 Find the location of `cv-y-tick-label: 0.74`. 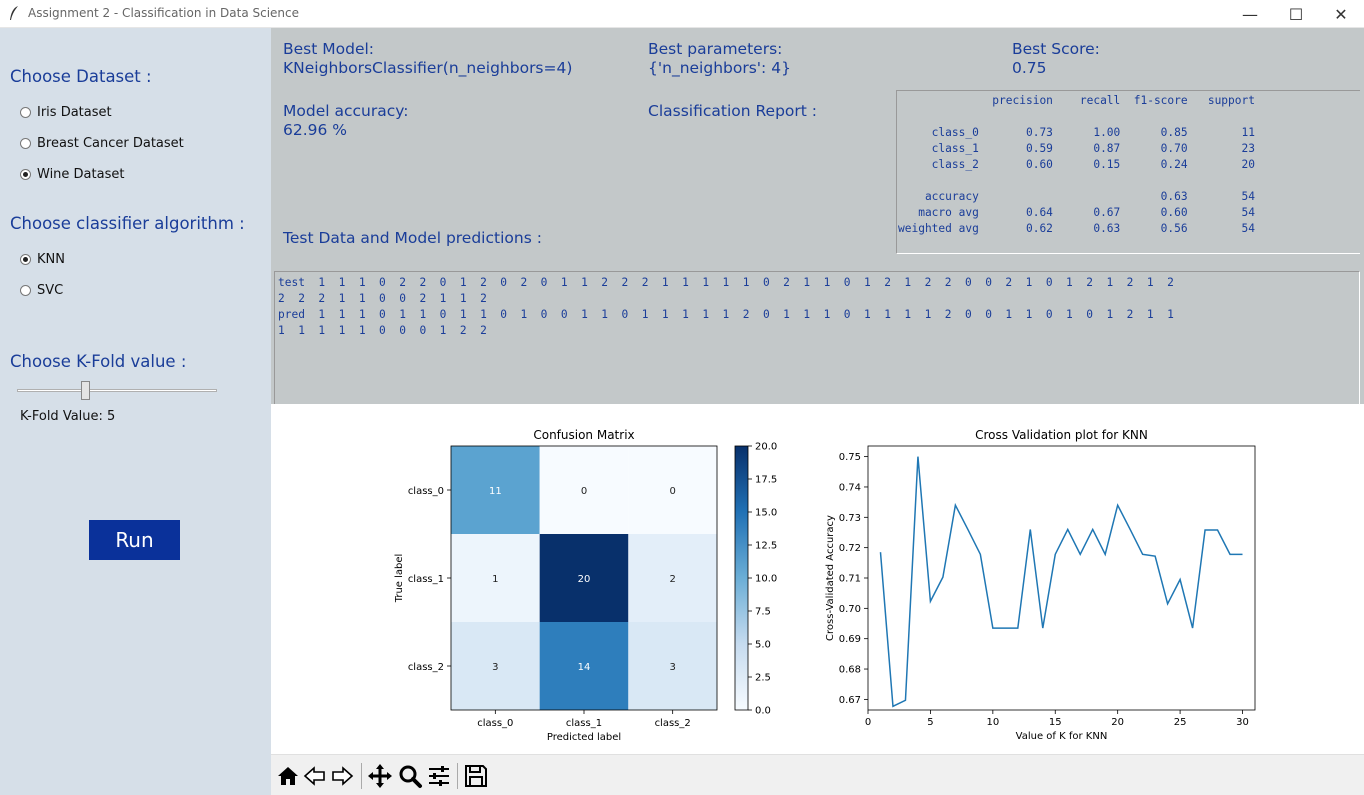

cv-y-tick-label: 0.74 is located at coordinates (850, 487).